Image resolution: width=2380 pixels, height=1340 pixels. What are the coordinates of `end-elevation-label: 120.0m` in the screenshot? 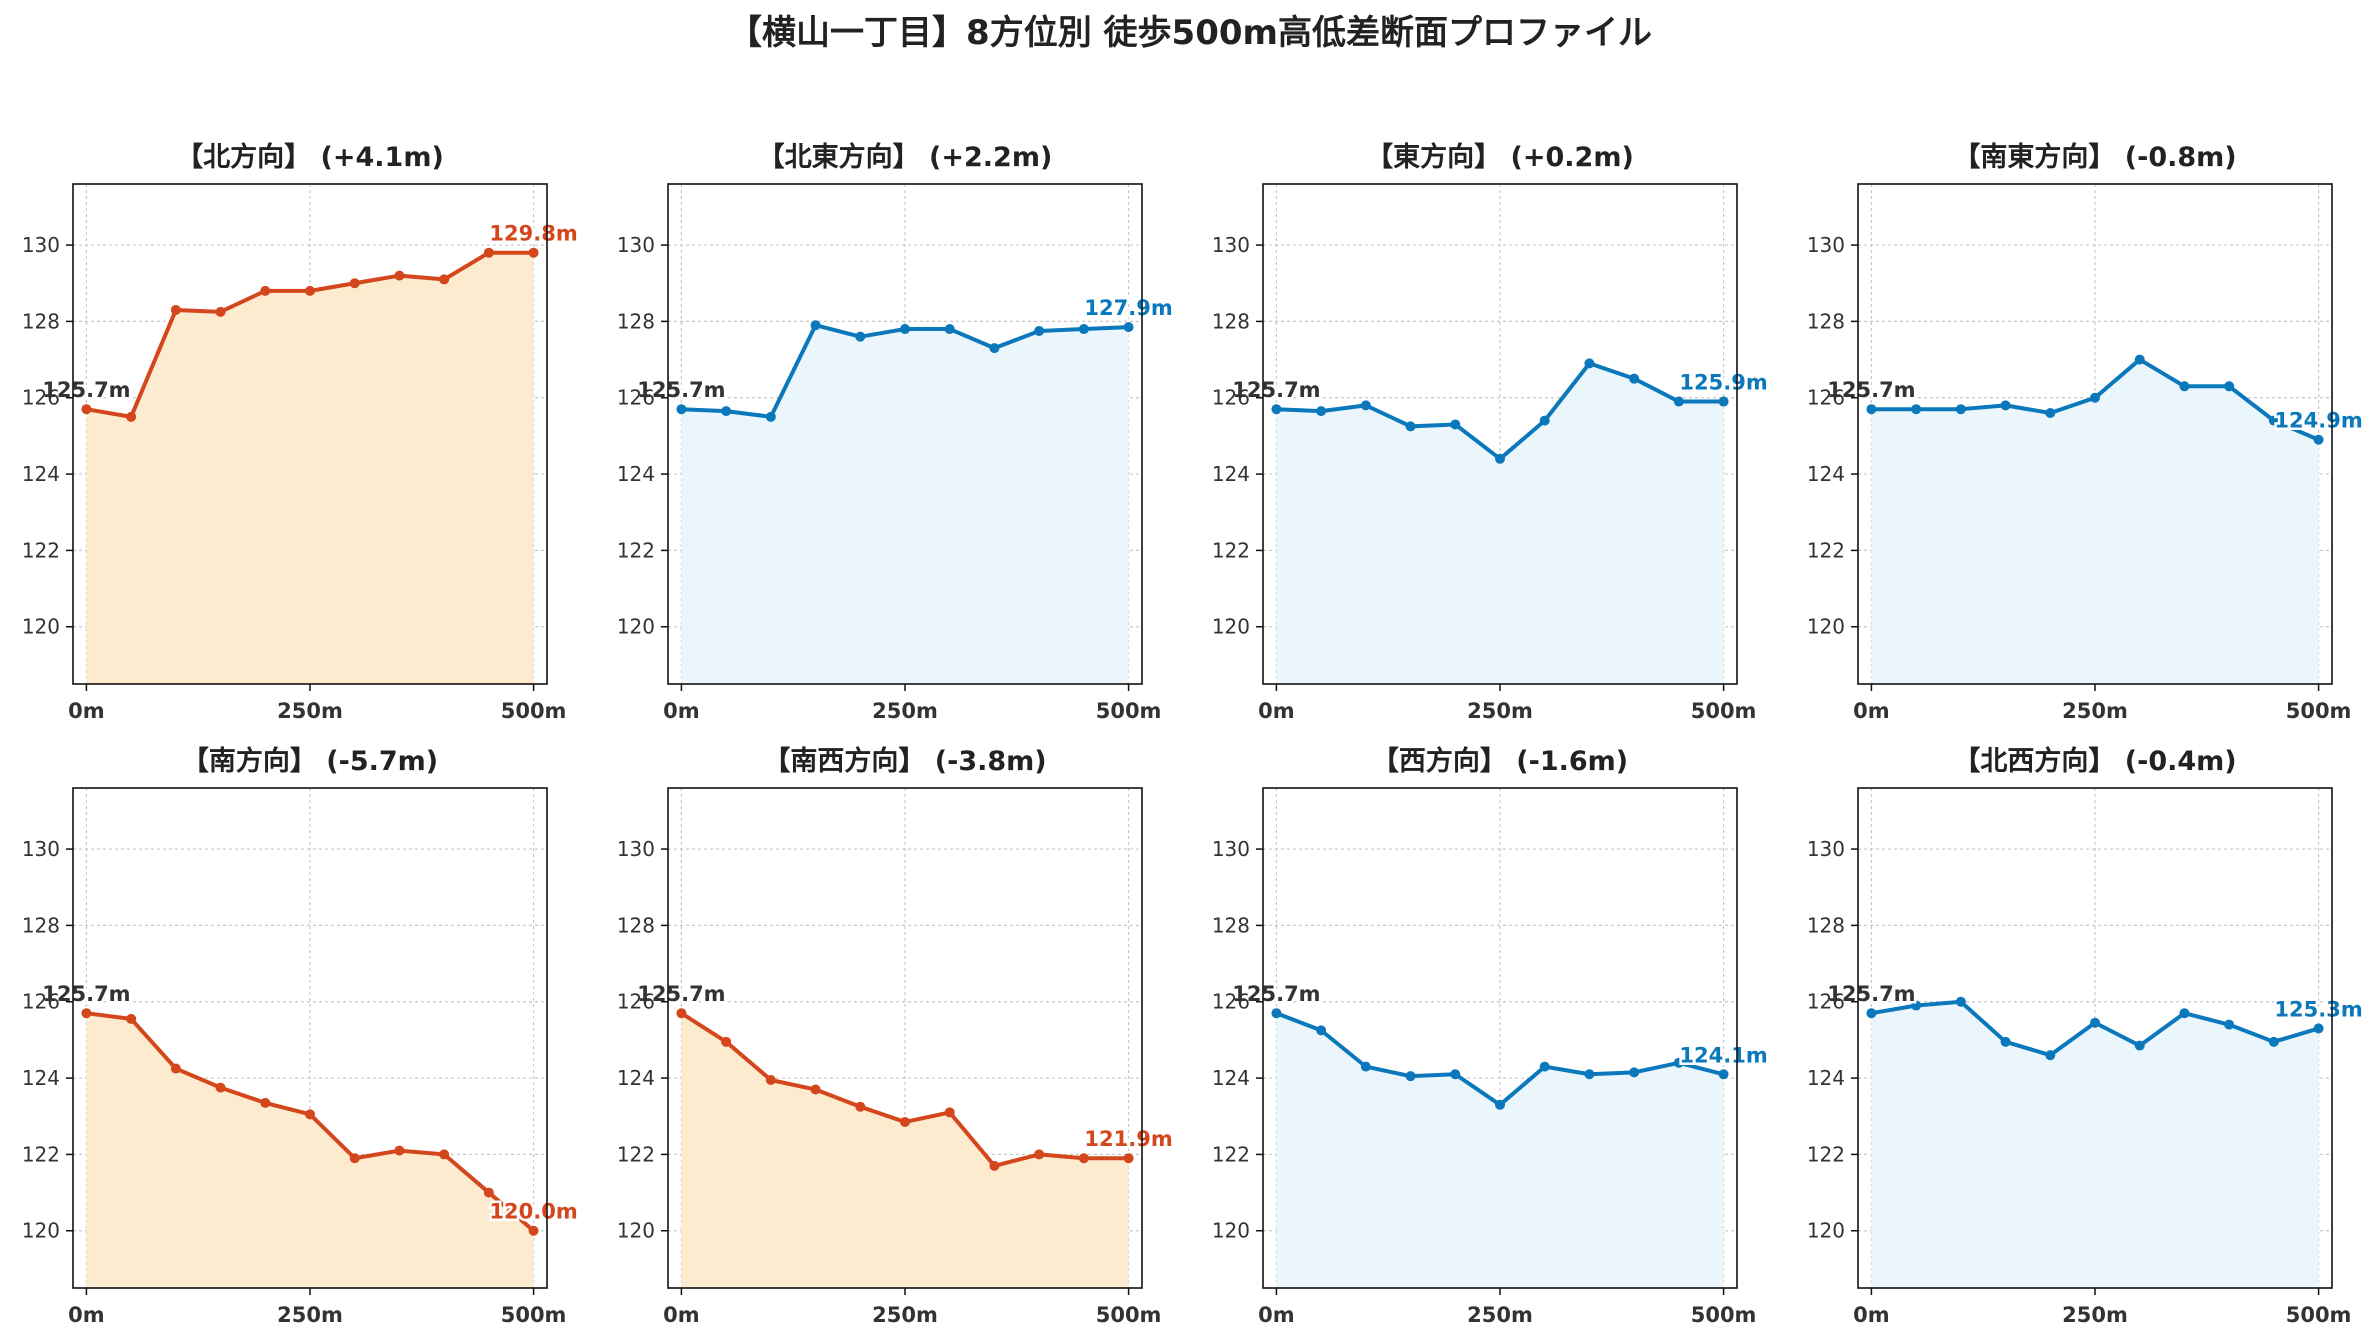 It's located at (533, 1212).